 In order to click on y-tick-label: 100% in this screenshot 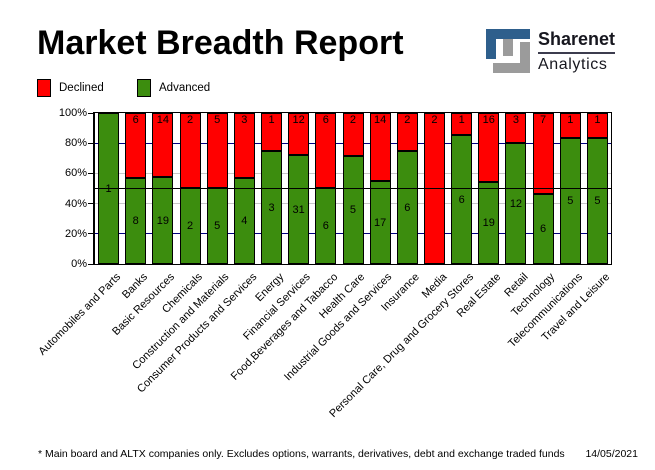, I will do `click(72, 113)`.